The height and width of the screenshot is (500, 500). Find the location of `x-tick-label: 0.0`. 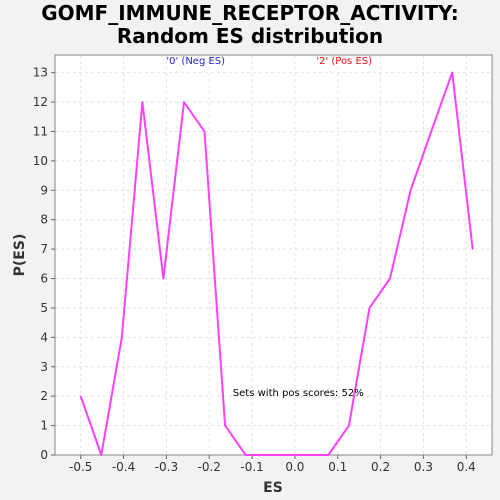

x-tick-label: 0.0 is located at coordinates (294, 467).